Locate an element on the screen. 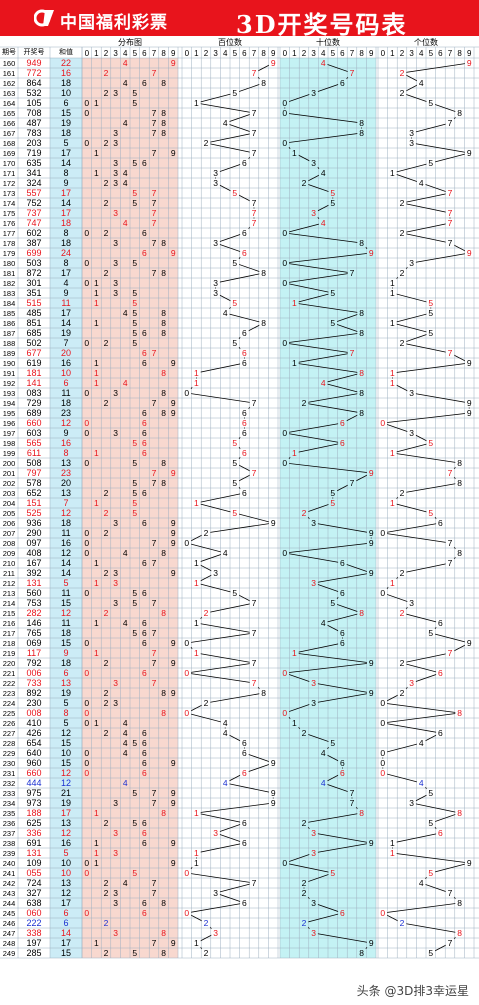 The height and width of the screenshot is (1005, 479). position-digit-tens: 4 is located at coordinates (323, 63).